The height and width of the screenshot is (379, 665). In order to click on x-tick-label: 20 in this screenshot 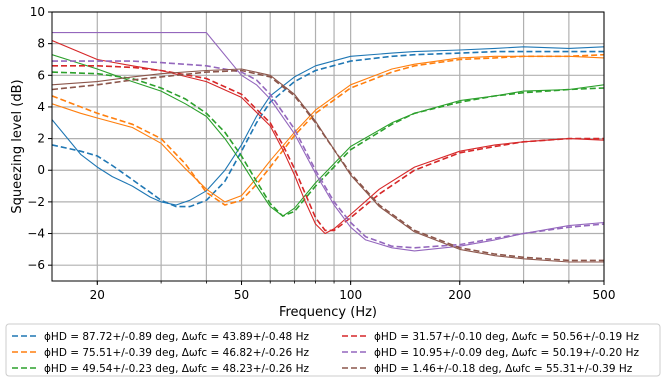, I will do `click(97, 295)`.